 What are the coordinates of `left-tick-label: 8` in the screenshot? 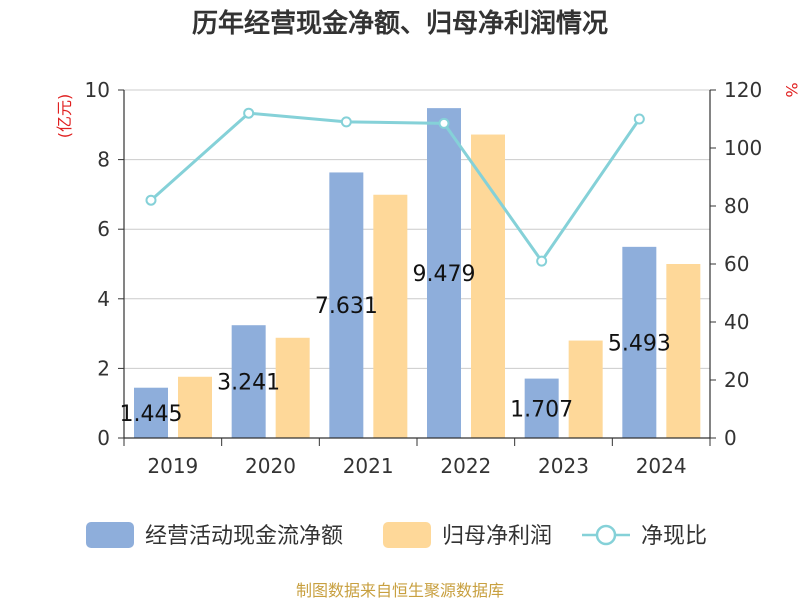 It's located at (103, 160).